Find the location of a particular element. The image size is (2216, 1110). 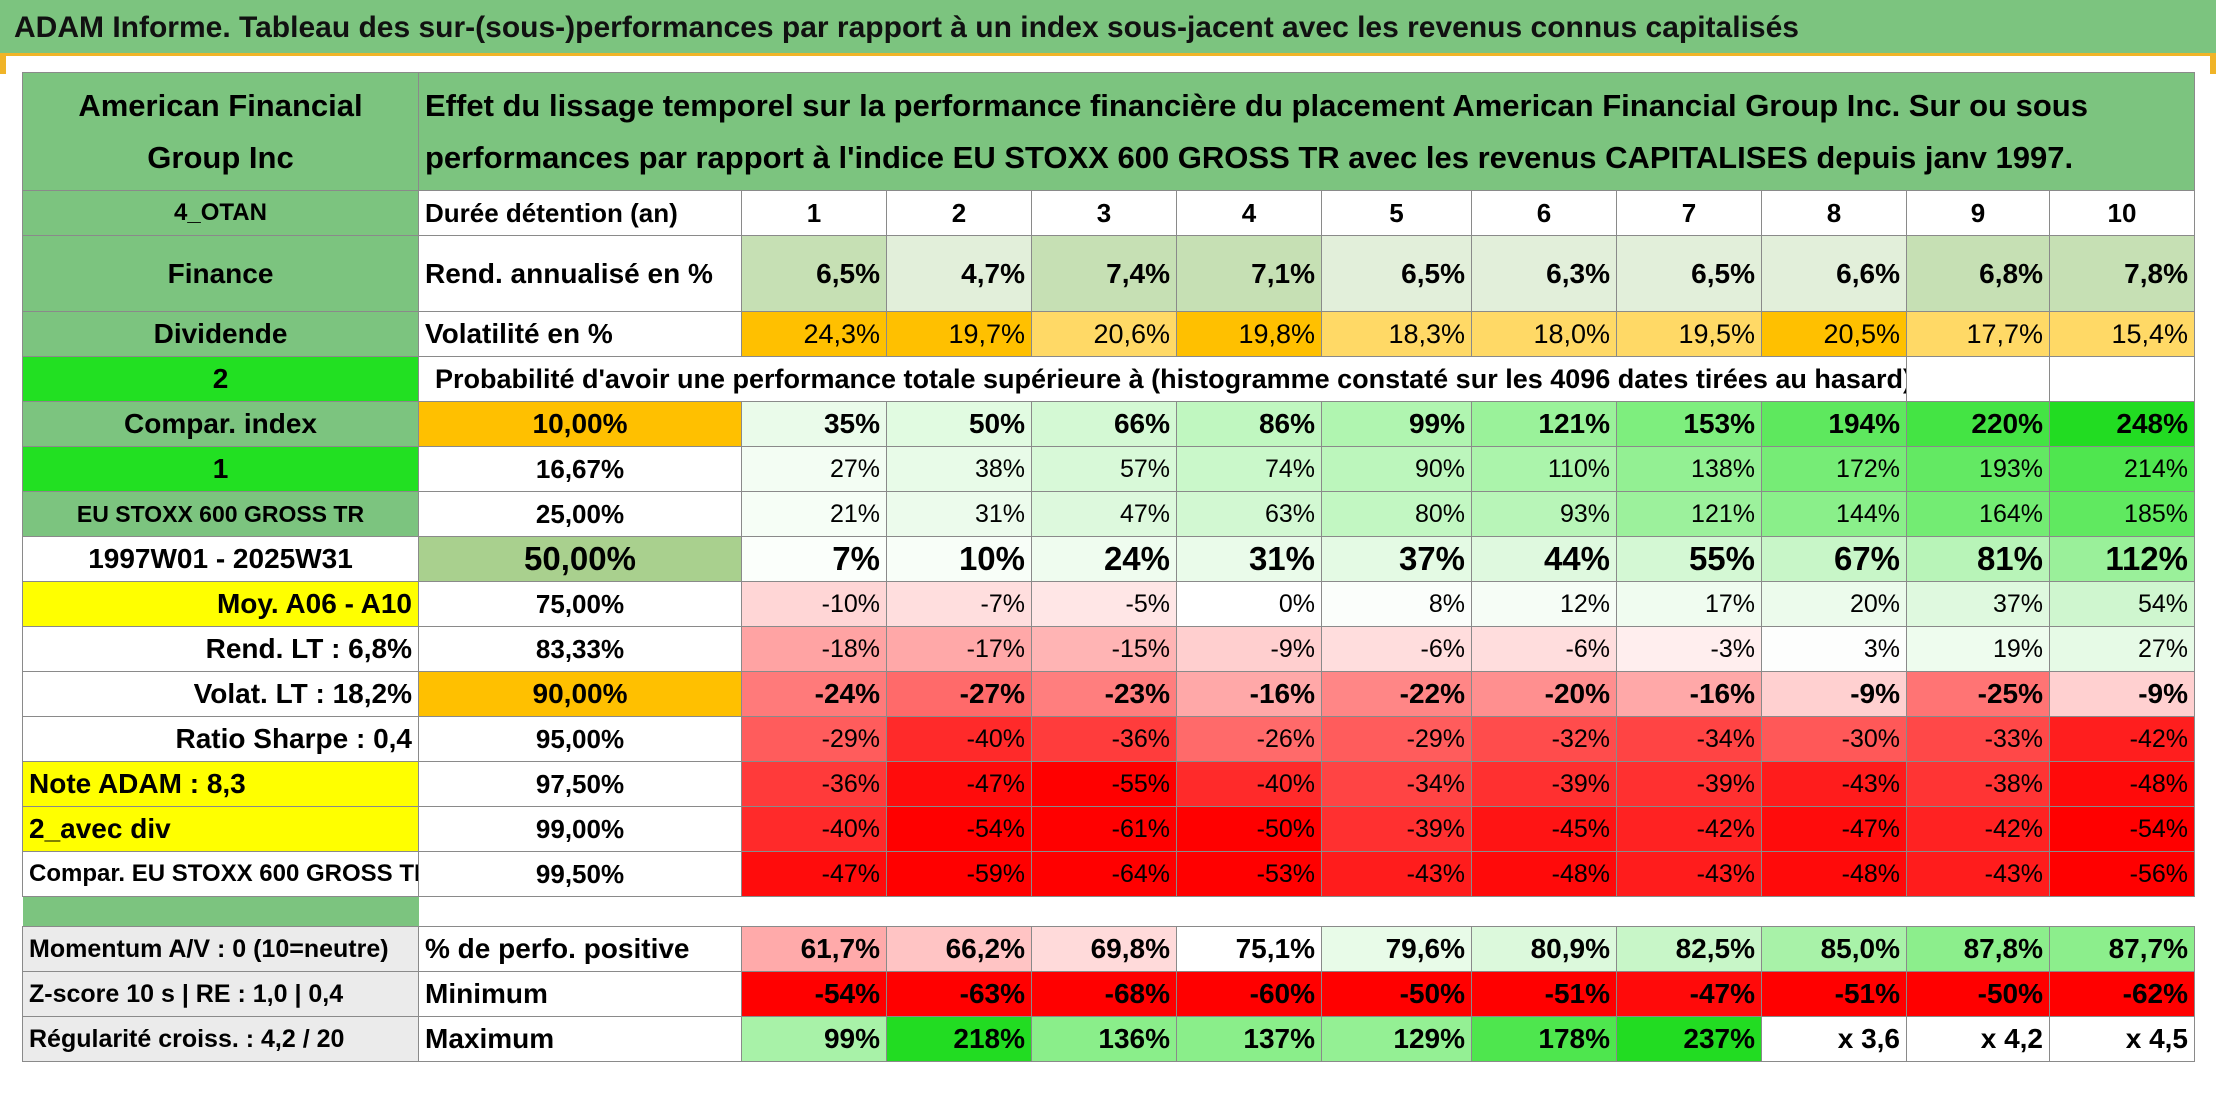

quantile-value: 24% is located at coordinates (1104, 559).